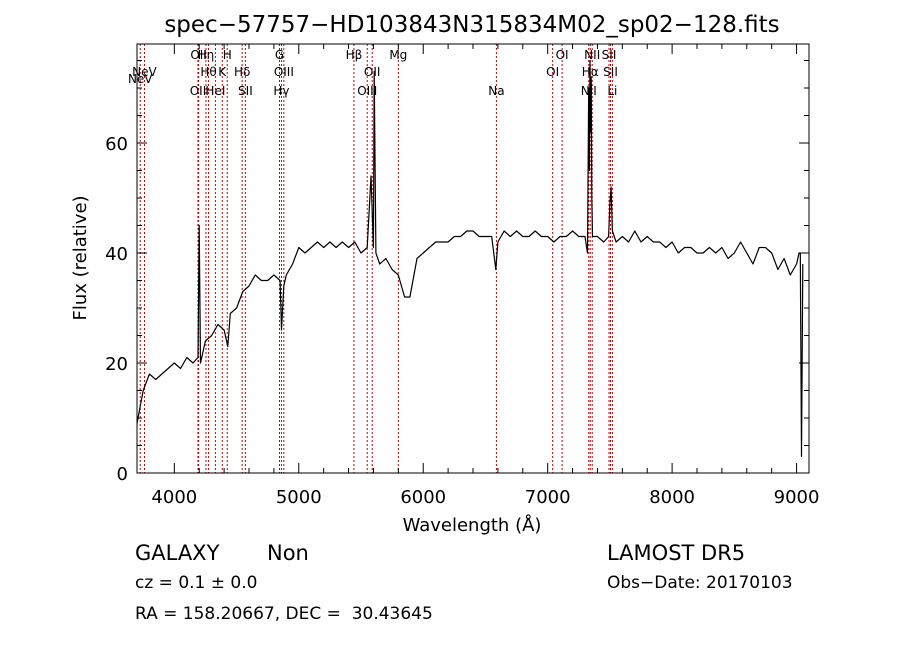 The width and height of the screenshot is (900, 649). Describe the element at coordinates (284, 614) in the screenshot. I see `coordinates-text: RA = 158.20667, DEC = 30.43645` at that location.